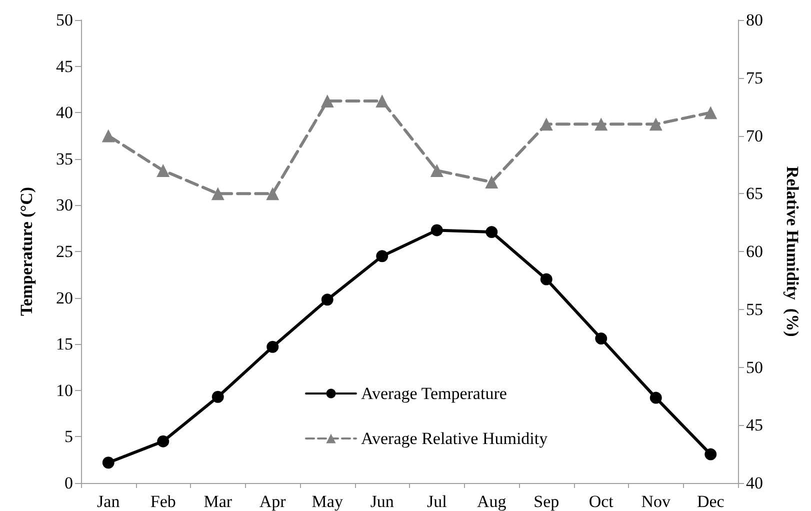  What do you see at coordinates (218, 501) in the screenshot?
I see `x-tick-label: Mar` at bounding box center [218, 501].